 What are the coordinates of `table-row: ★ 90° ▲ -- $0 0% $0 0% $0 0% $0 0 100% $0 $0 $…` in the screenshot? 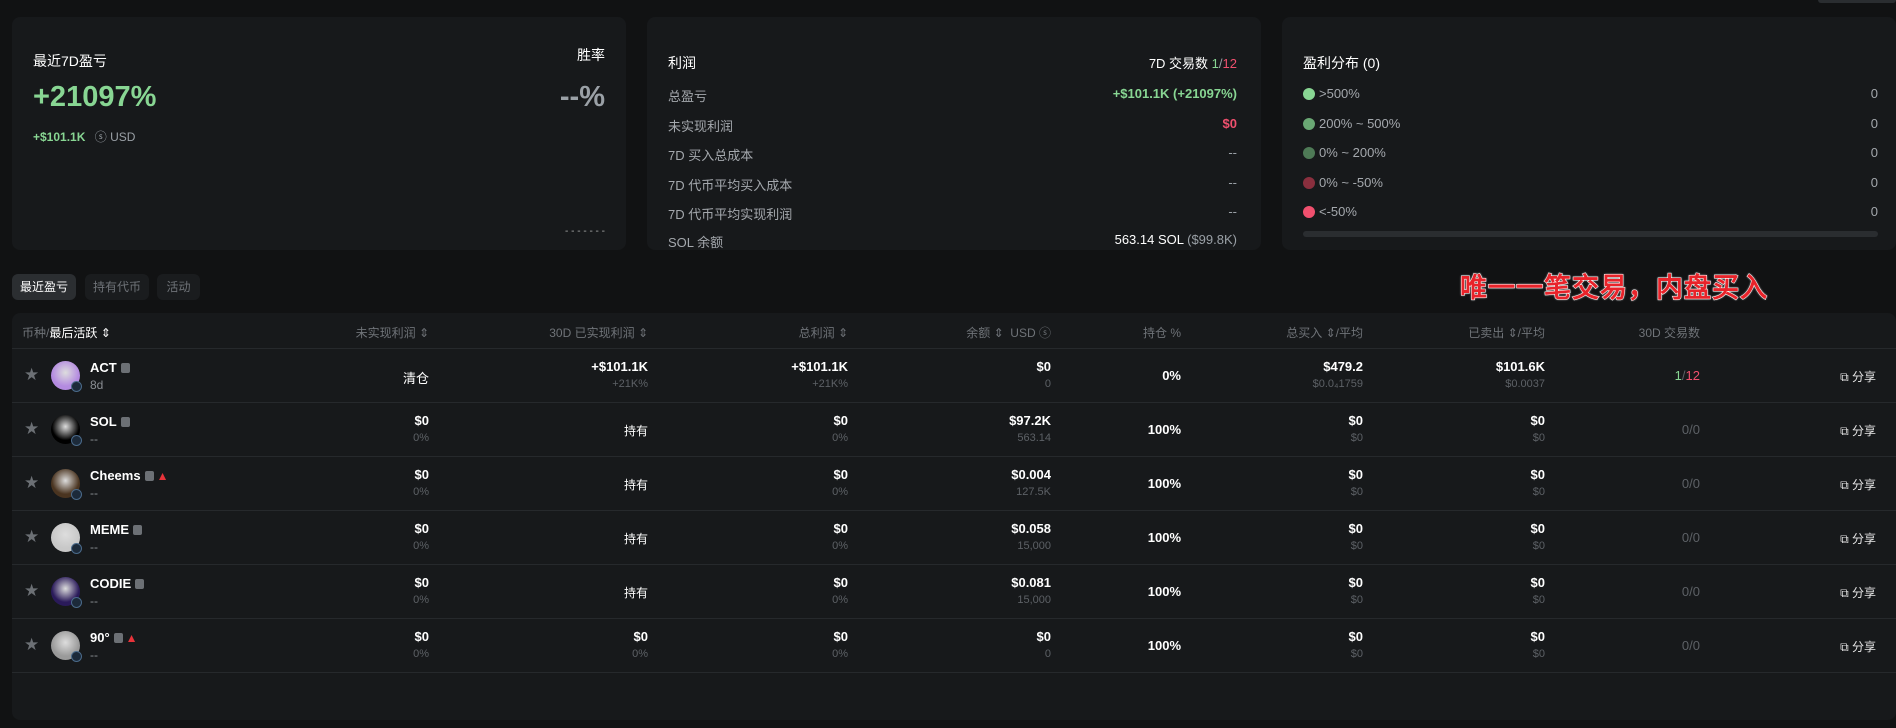 It's located at (954, 646).